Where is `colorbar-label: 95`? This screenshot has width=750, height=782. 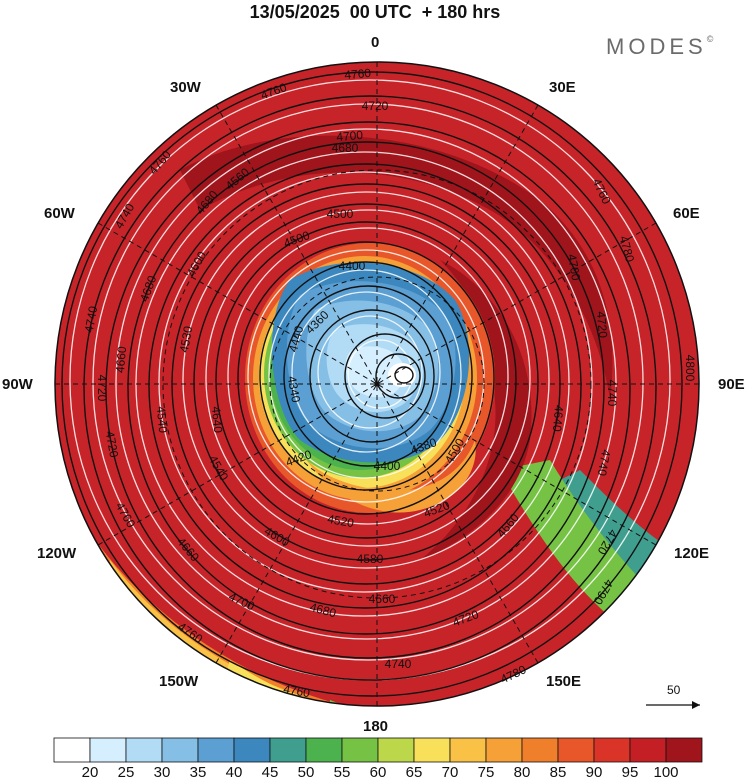
colorbar-label: 95 is located at coordinates (630, 772).